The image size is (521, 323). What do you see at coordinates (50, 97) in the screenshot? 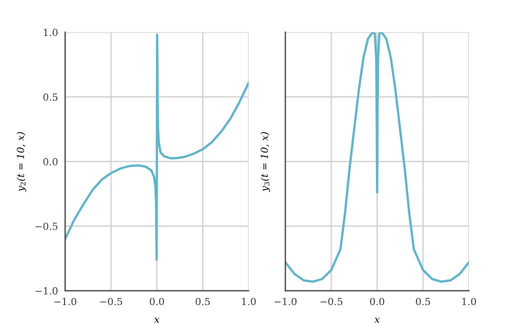
I see `y-tick-label: 0.5` at bounding box center [50, 97].